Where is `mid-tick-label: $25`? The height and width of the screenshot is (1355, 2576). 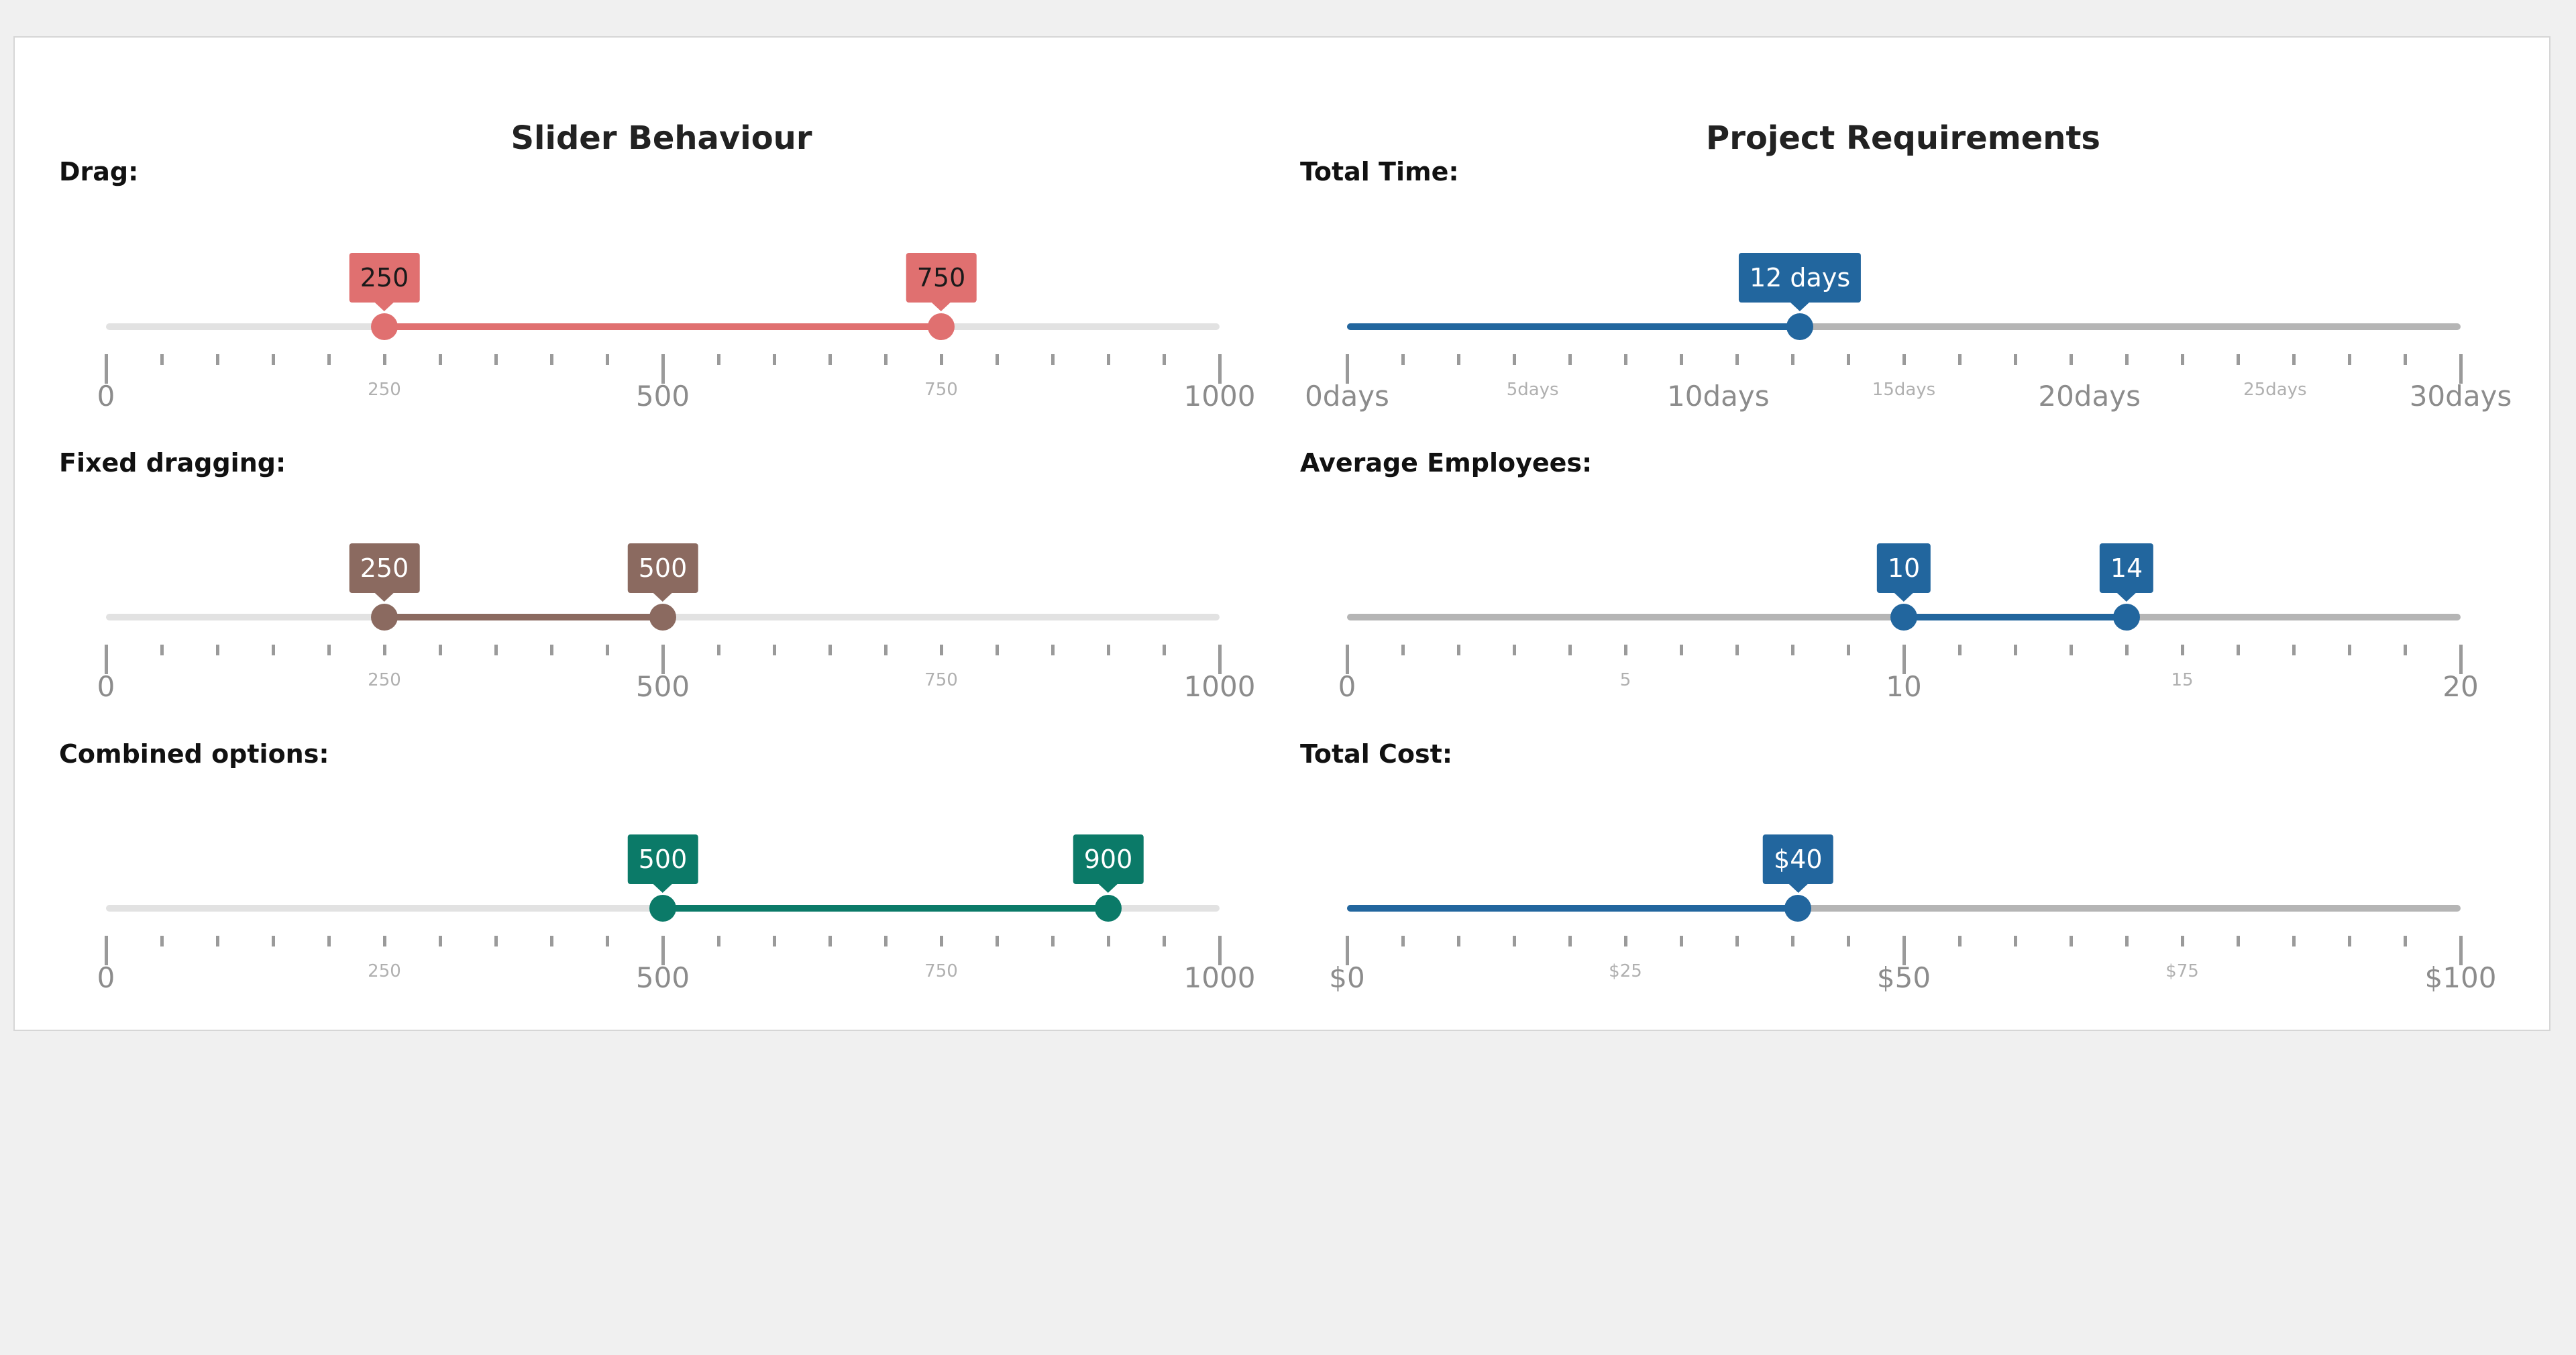 mid-tick-label: $25 is located at coordinates (1625, 971).